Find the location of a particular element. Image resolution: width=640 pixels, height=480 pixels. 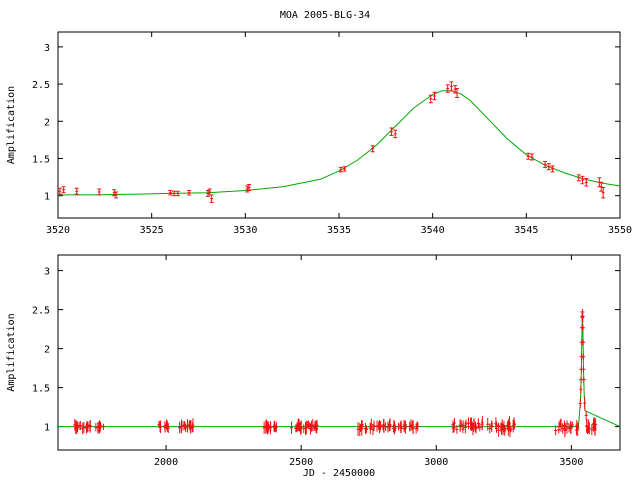

x-tick-label: 2500 is located at coordinates (301, 462).